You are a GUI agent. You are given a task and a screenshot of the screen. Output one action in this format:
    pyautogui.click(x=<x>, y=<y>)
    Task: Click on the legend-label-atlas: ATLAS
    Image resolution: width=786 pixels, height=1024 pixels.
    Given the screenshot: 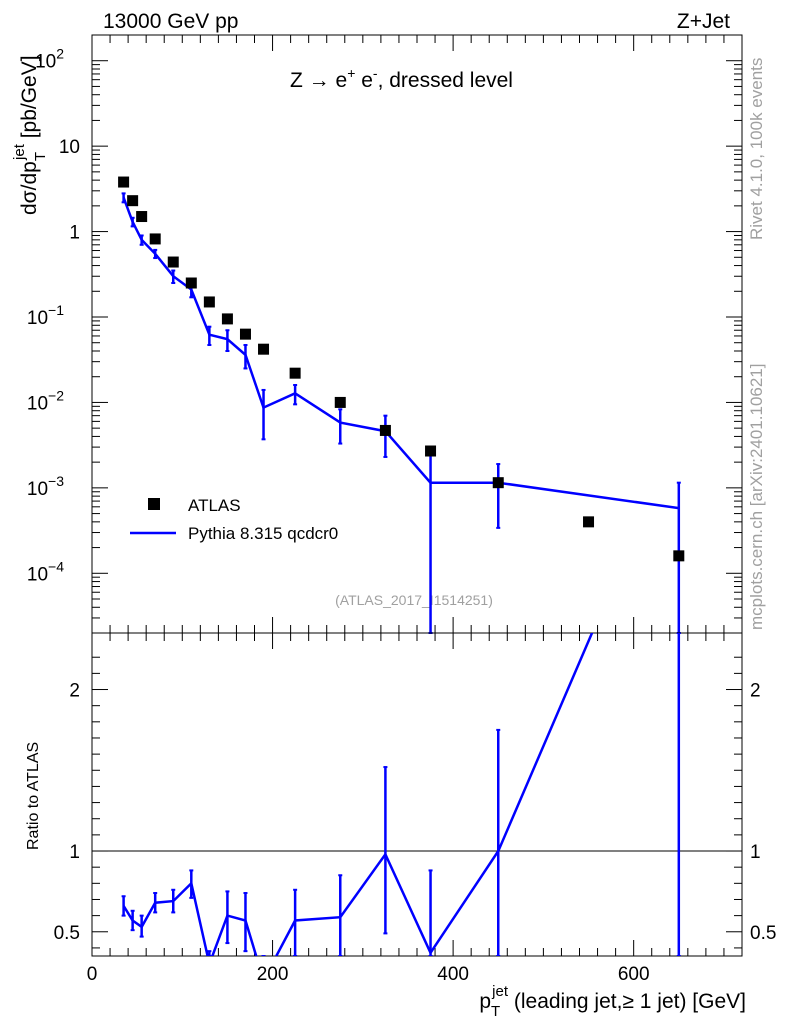 What is the action you would take?
    pyautogui.click(x=214, y=505)
    